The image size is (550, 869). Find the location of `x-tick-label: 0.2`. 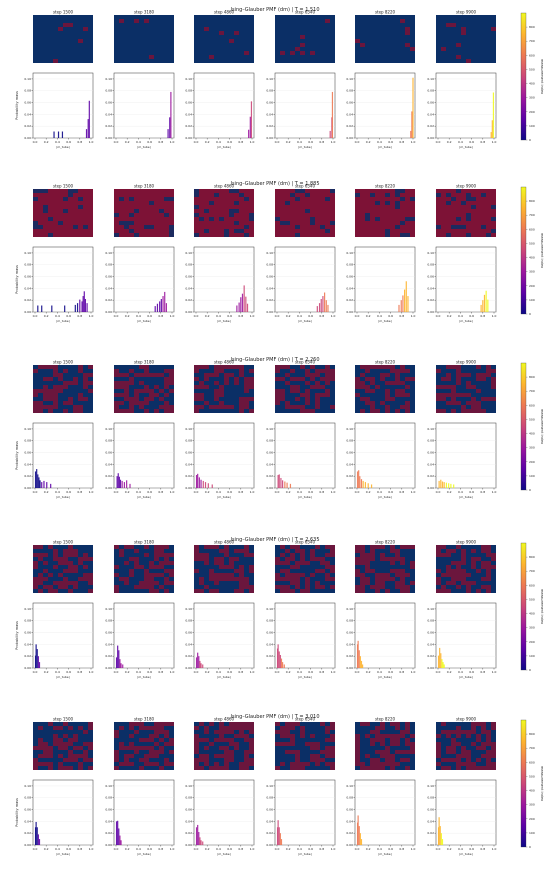

x-tick-label: 0.2 is located at coordinates (449, 492).